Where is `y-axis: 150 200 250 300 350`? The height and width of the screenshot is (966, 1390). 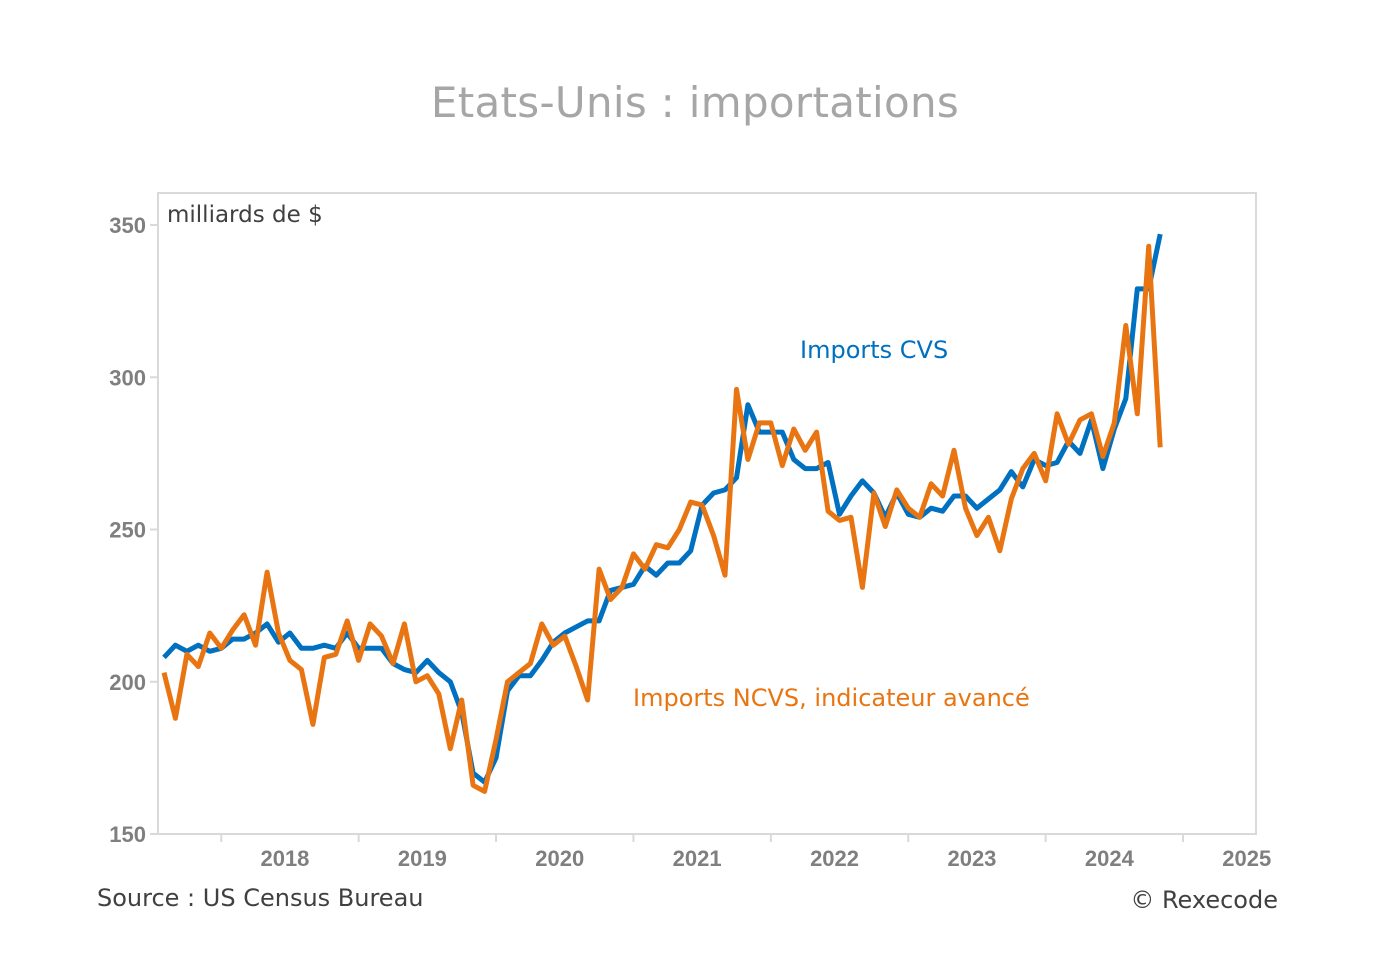 y-axis: 150 200 250 300 350 is located at coordinates (133, 530).